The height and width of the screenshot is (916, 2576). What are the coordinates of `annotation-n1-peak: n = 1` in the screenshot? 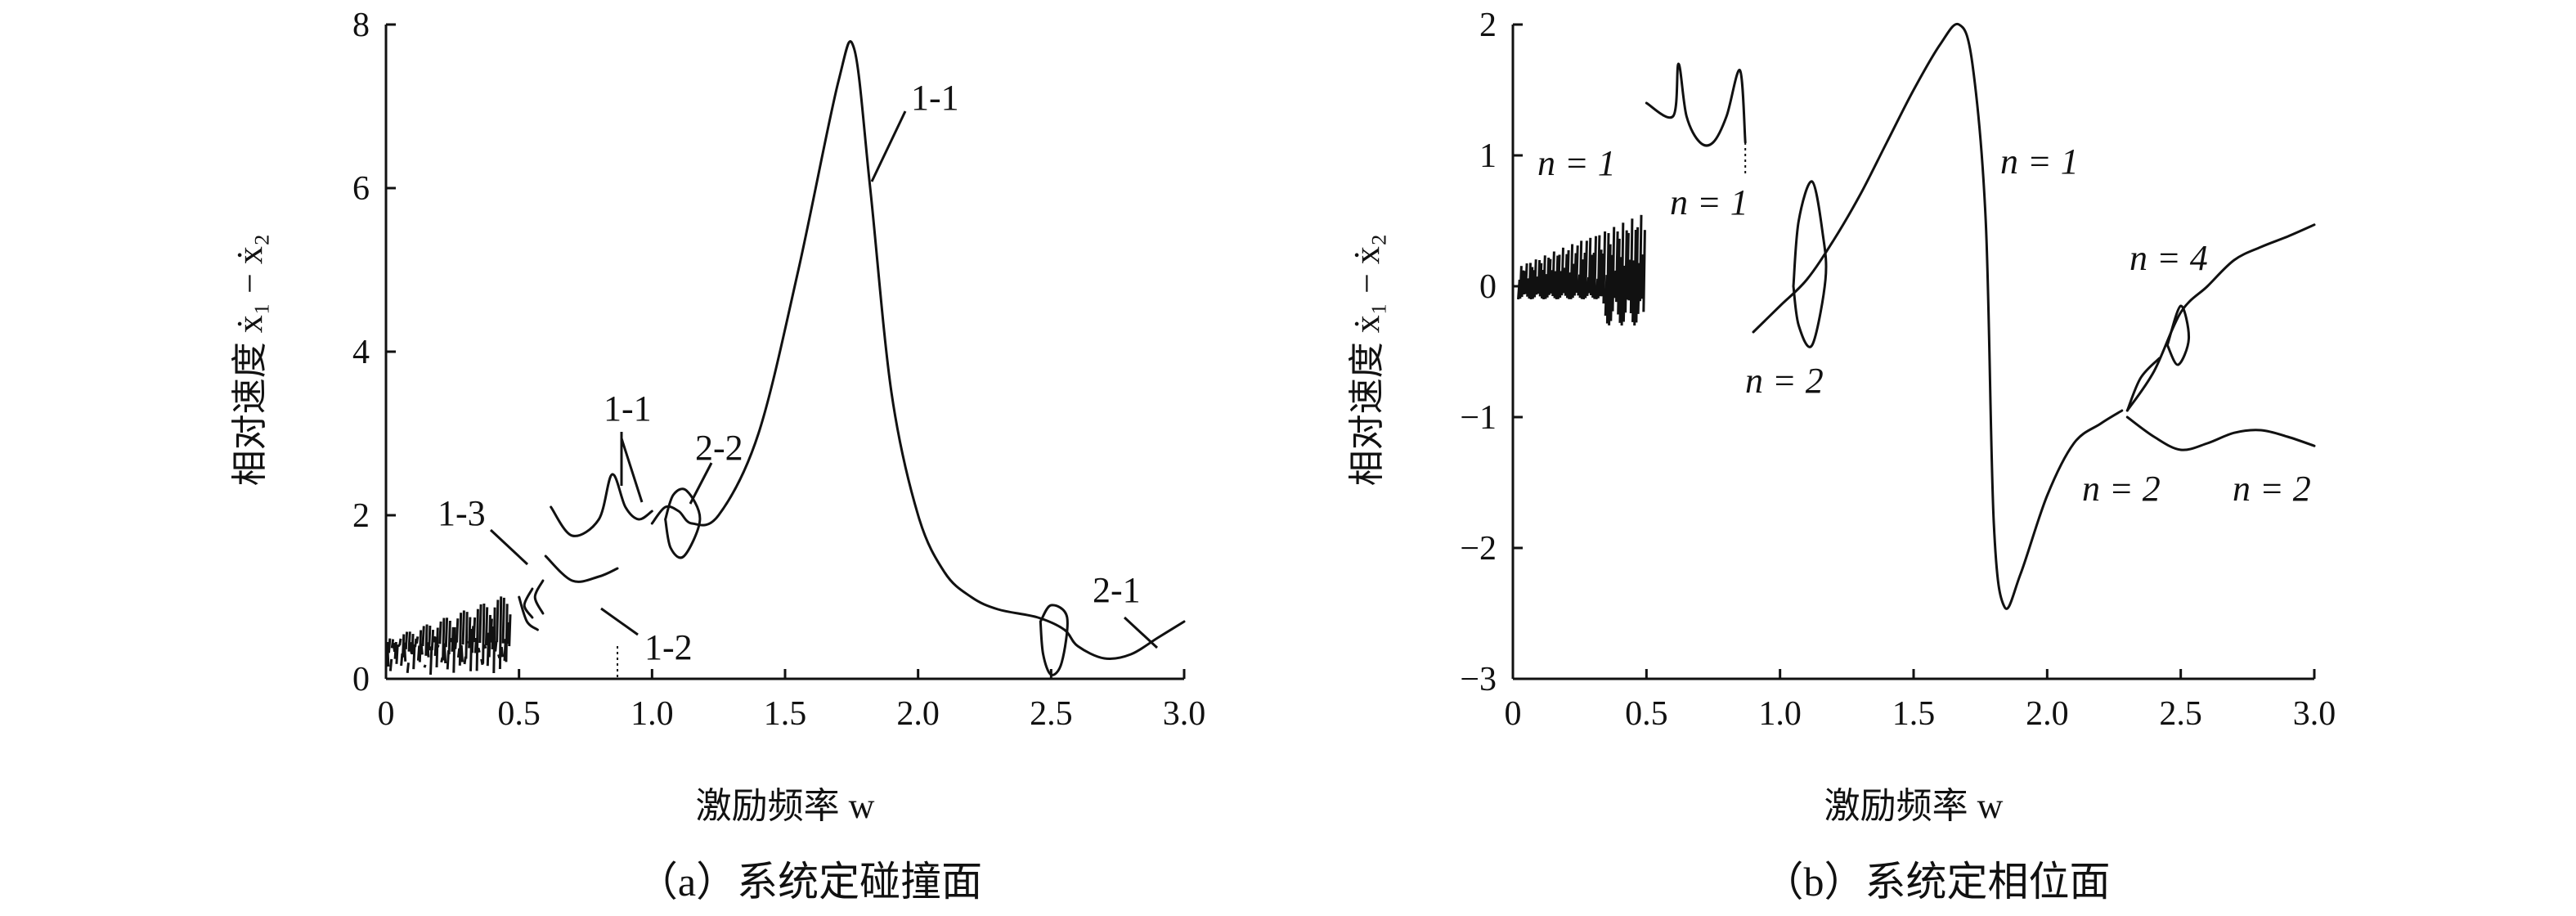 It's located at (2039, 161).